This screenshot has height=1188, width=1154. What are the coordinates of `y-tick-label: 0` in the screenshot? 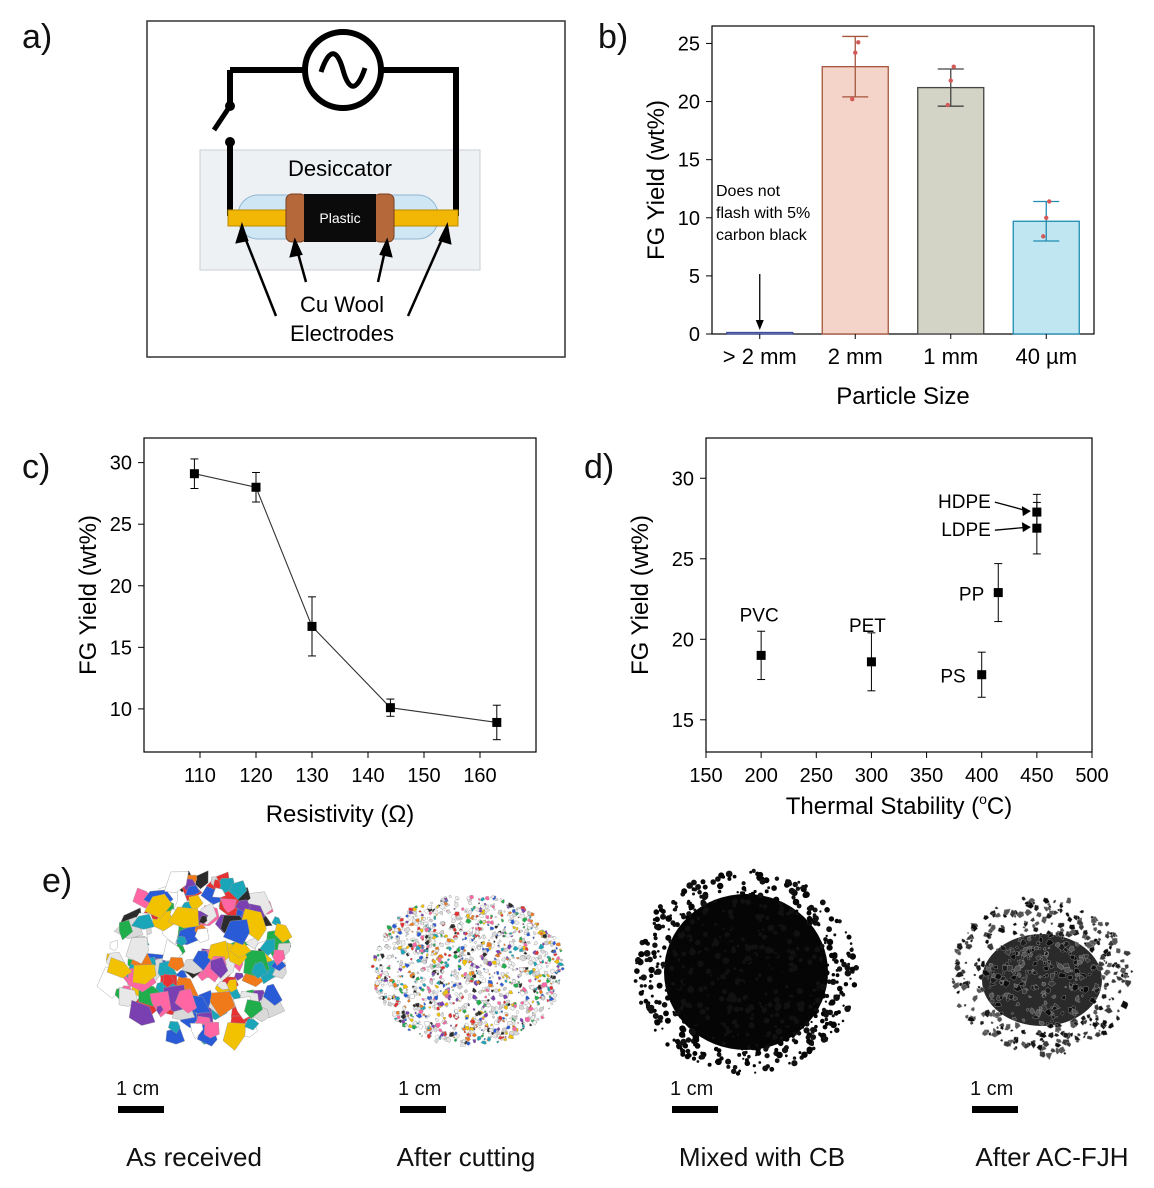 It's located at (694, 335).